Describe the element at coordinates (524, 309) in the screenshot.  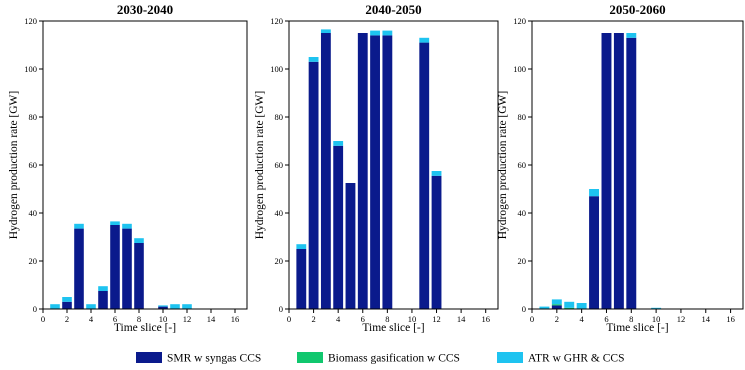
I see `y-tick-label: 0` at that location.